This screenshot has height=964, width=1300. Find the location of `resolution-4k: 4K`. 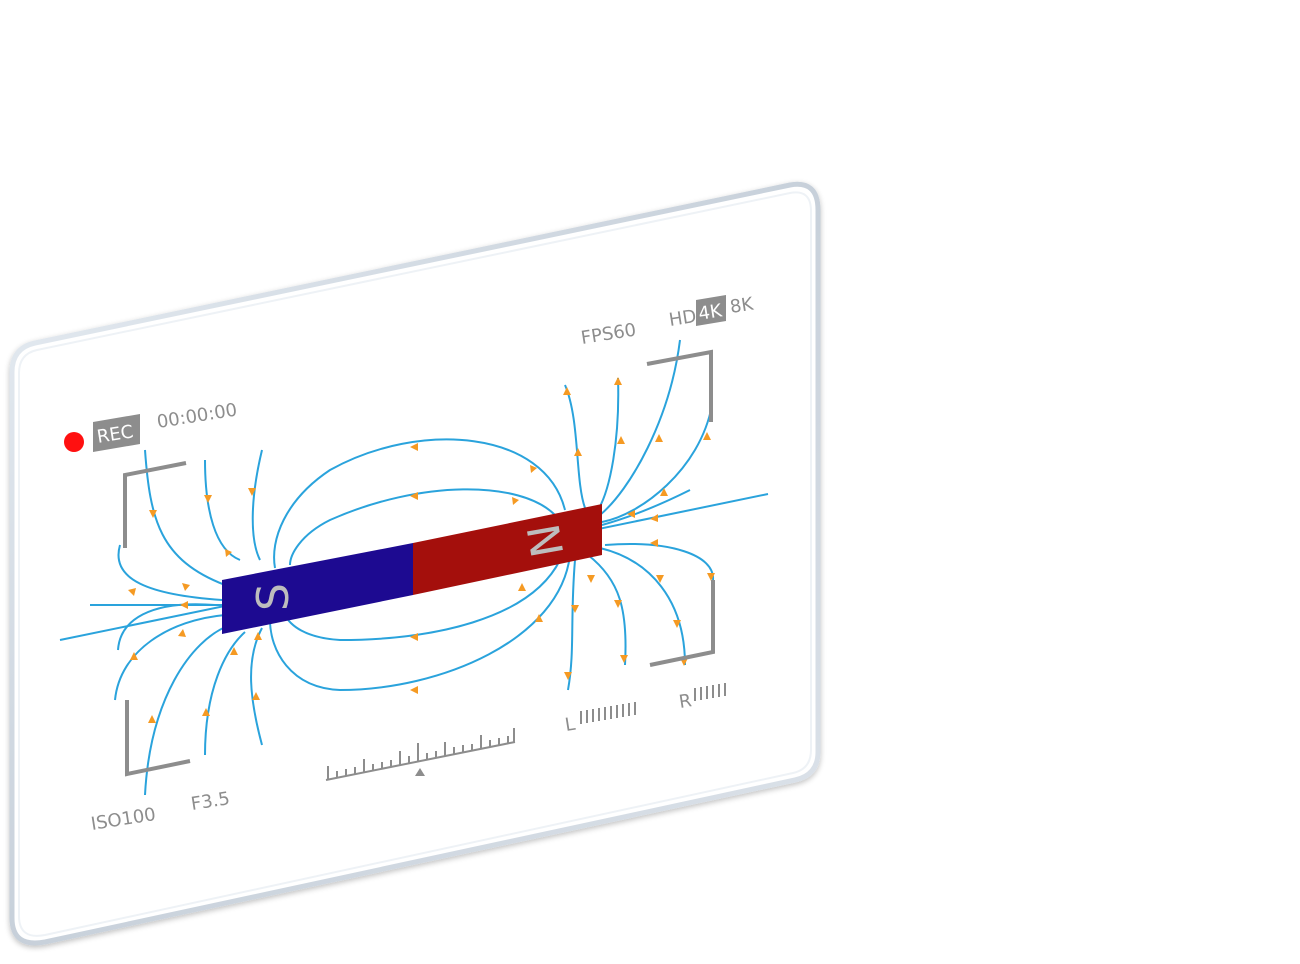

resolution-4k: 4K is located at coordinates (710, 312).